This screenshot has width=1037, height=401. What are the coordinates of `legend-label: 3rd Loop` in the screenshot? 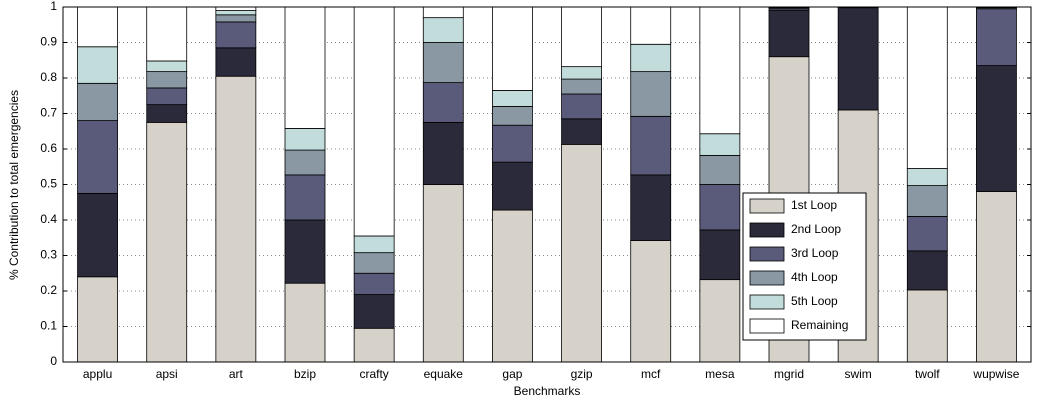 It's located at (815, 253).